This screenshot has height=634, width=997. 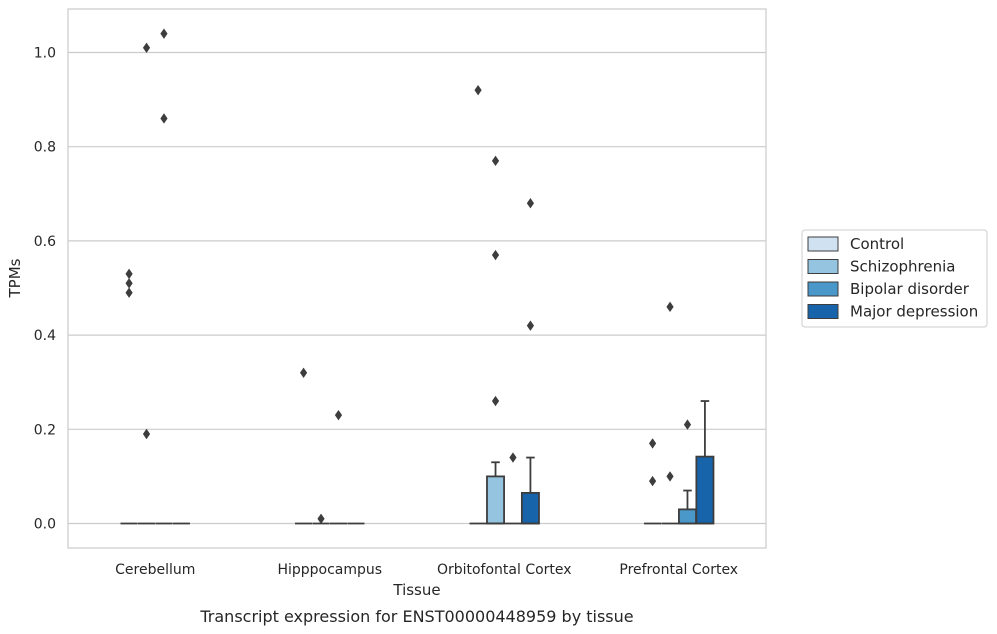 I want to click on legend-label: Major depression, so click(x=914, y=312).